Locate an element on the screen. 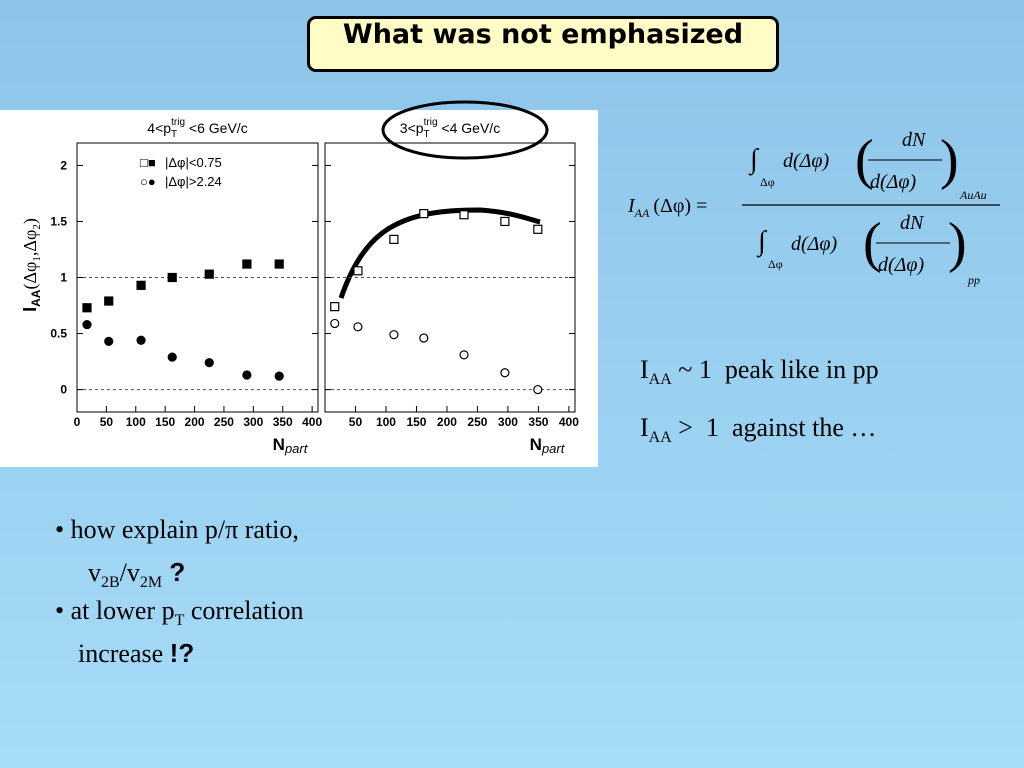 Image resolution: width=1024 pixels, height=768 pixels. bullet: • how explain p/π ratio, is located at coordinates (177, 529).